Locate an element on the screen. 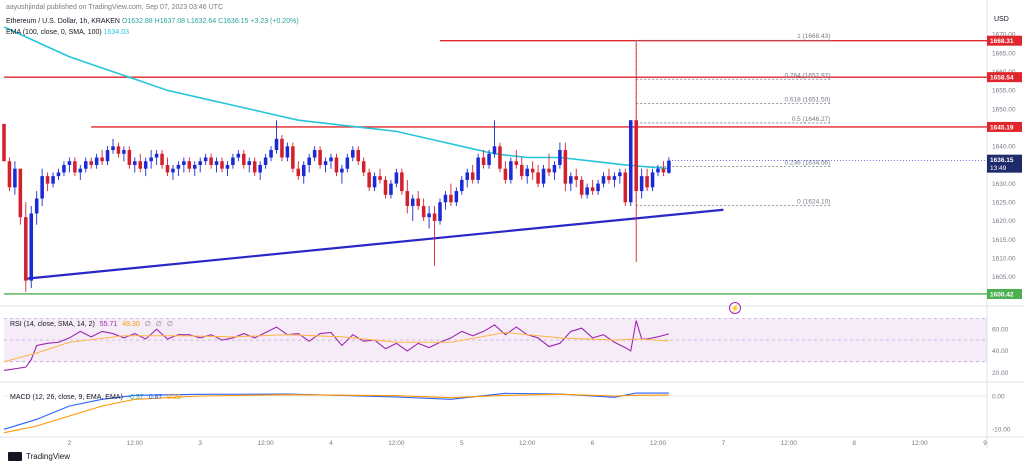  price-tick-label: 1665.00 is located at coordinates (1004, 53).